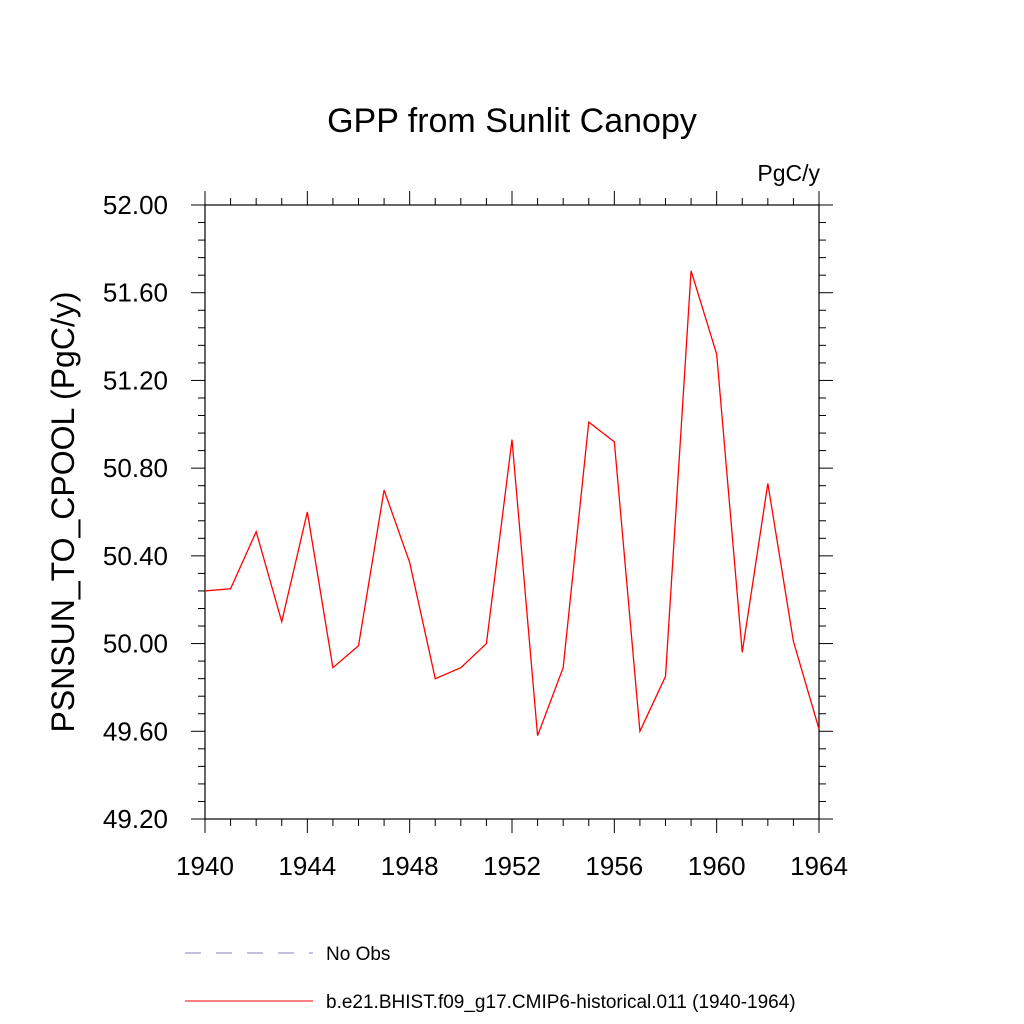 This screenshot has height=1024, width=1024. I want to click on y-tick-label: 50.00, so click(135, 644).